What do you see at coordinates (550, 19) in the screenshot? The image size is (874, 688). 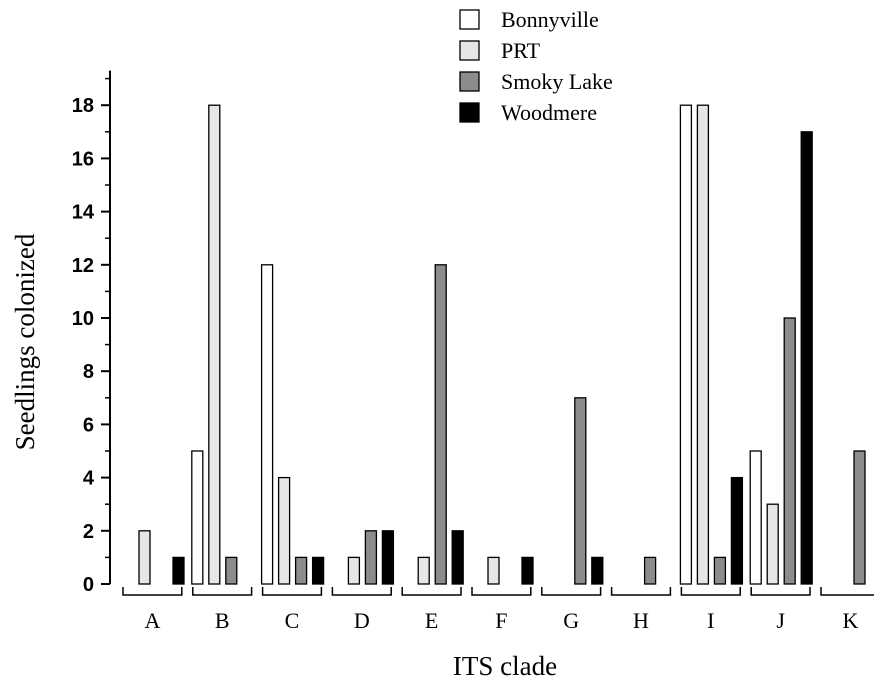 I see `legend-label: Bonnyville` at bounding box center [550, 19].